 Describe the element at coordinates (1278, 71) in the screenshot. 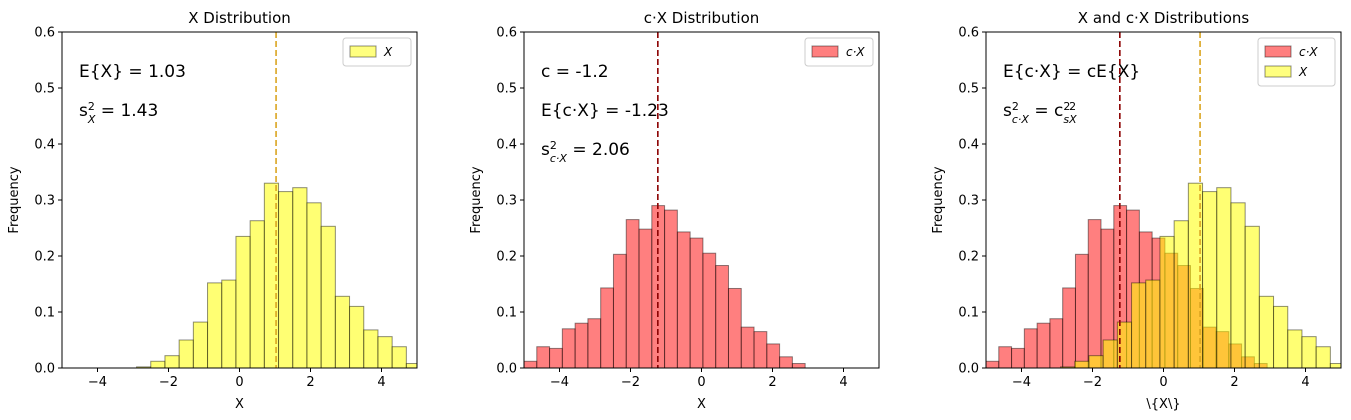

I see `legend-swatch` at that location.